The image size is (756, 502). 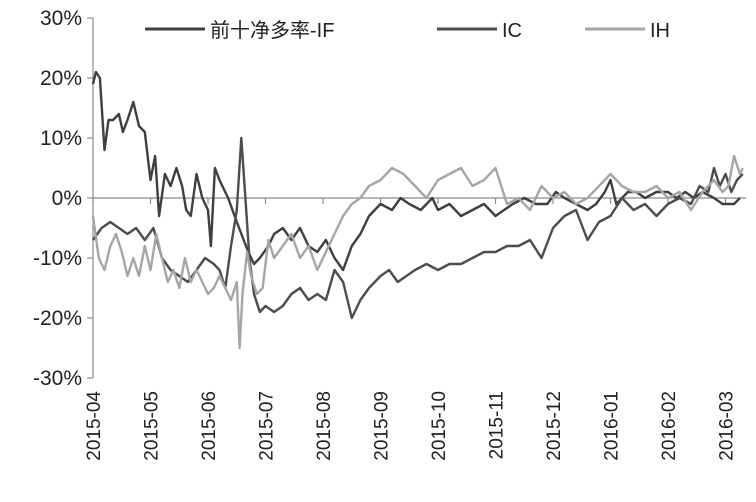 What do you see at coordinates (439, 426) in the screenshot?
I see `x-tick-label: 2015-10` at bounding box center [439, 426].